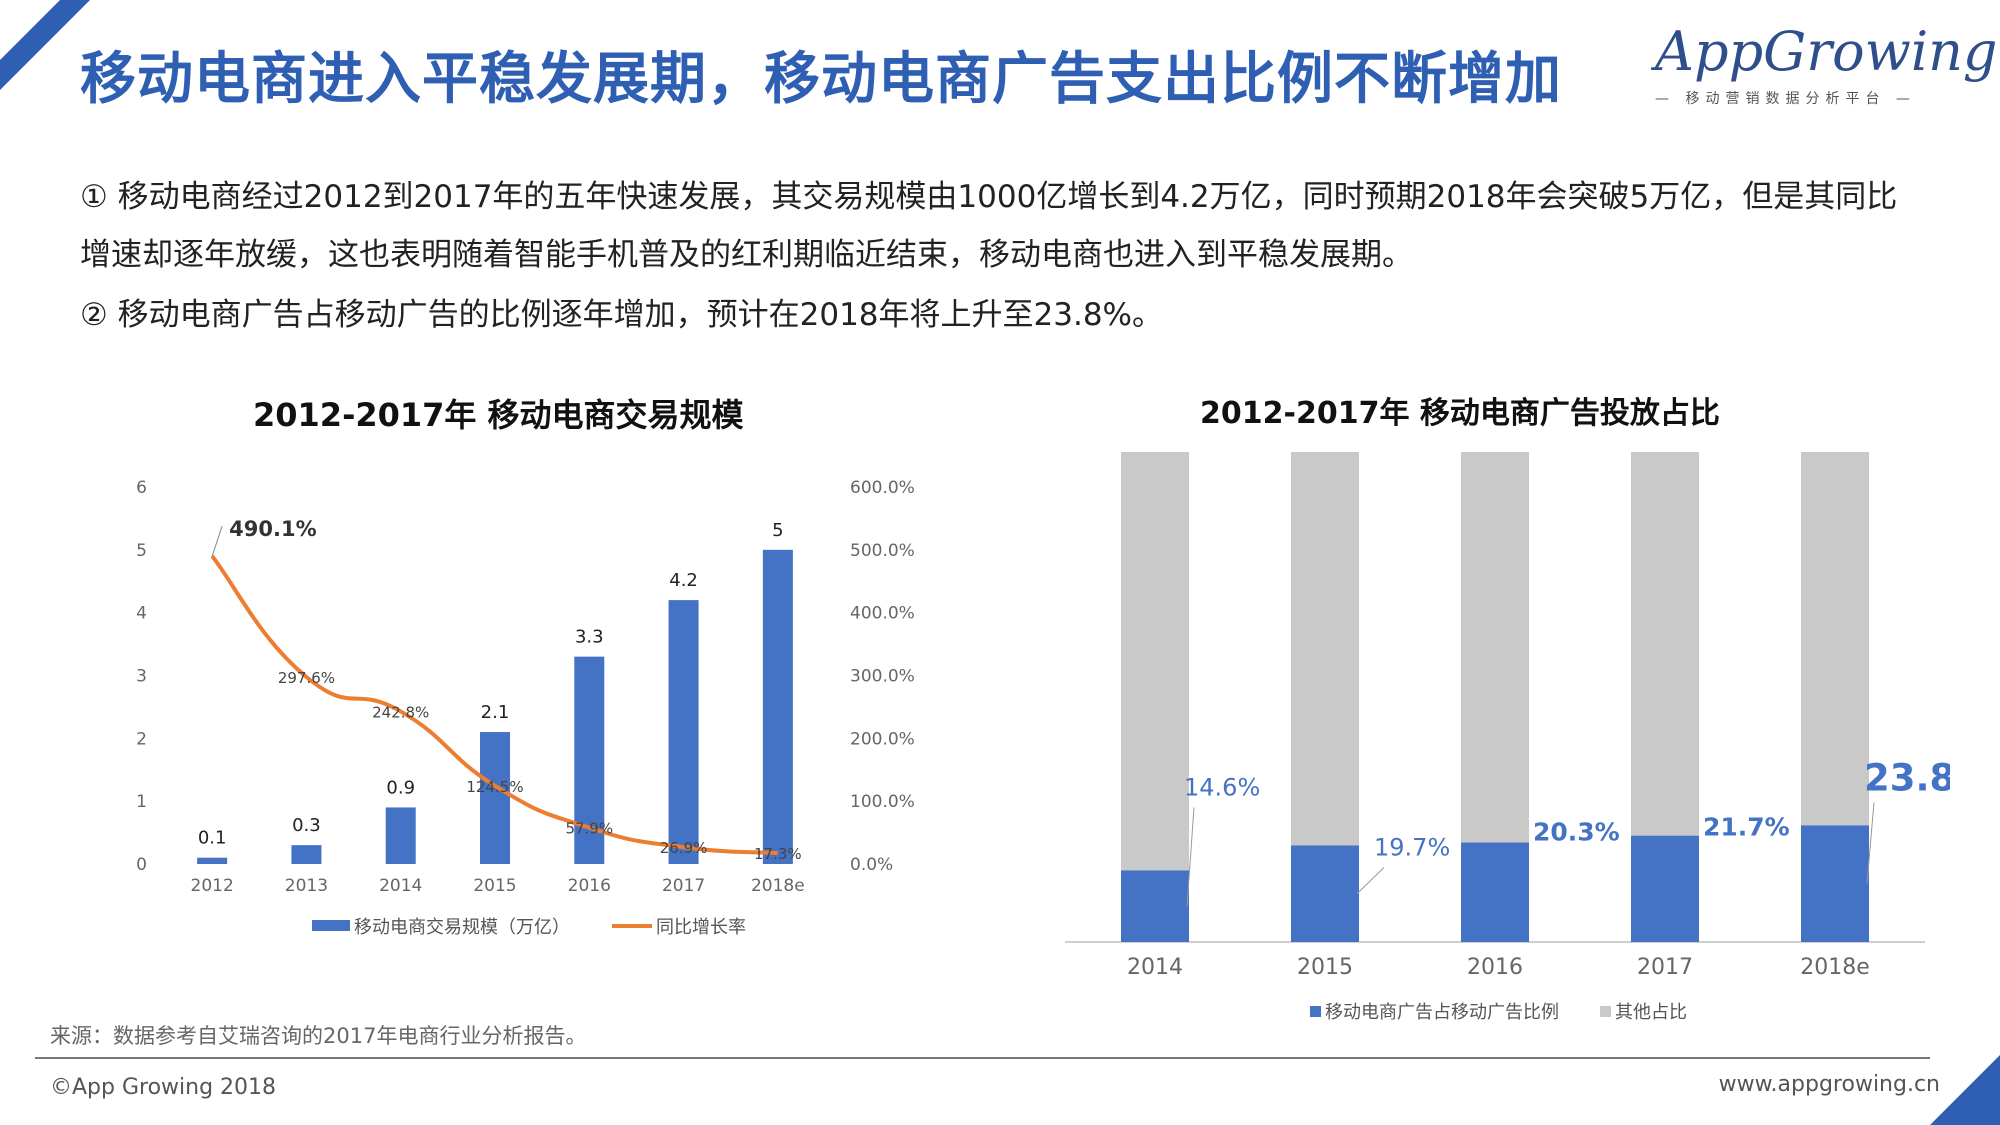 The width and height of the screenshot is (2000, 1125). Describe the element at coordinates (882, 614) in the screenshot. I see `y-right-tick: 400.0%` at that location.